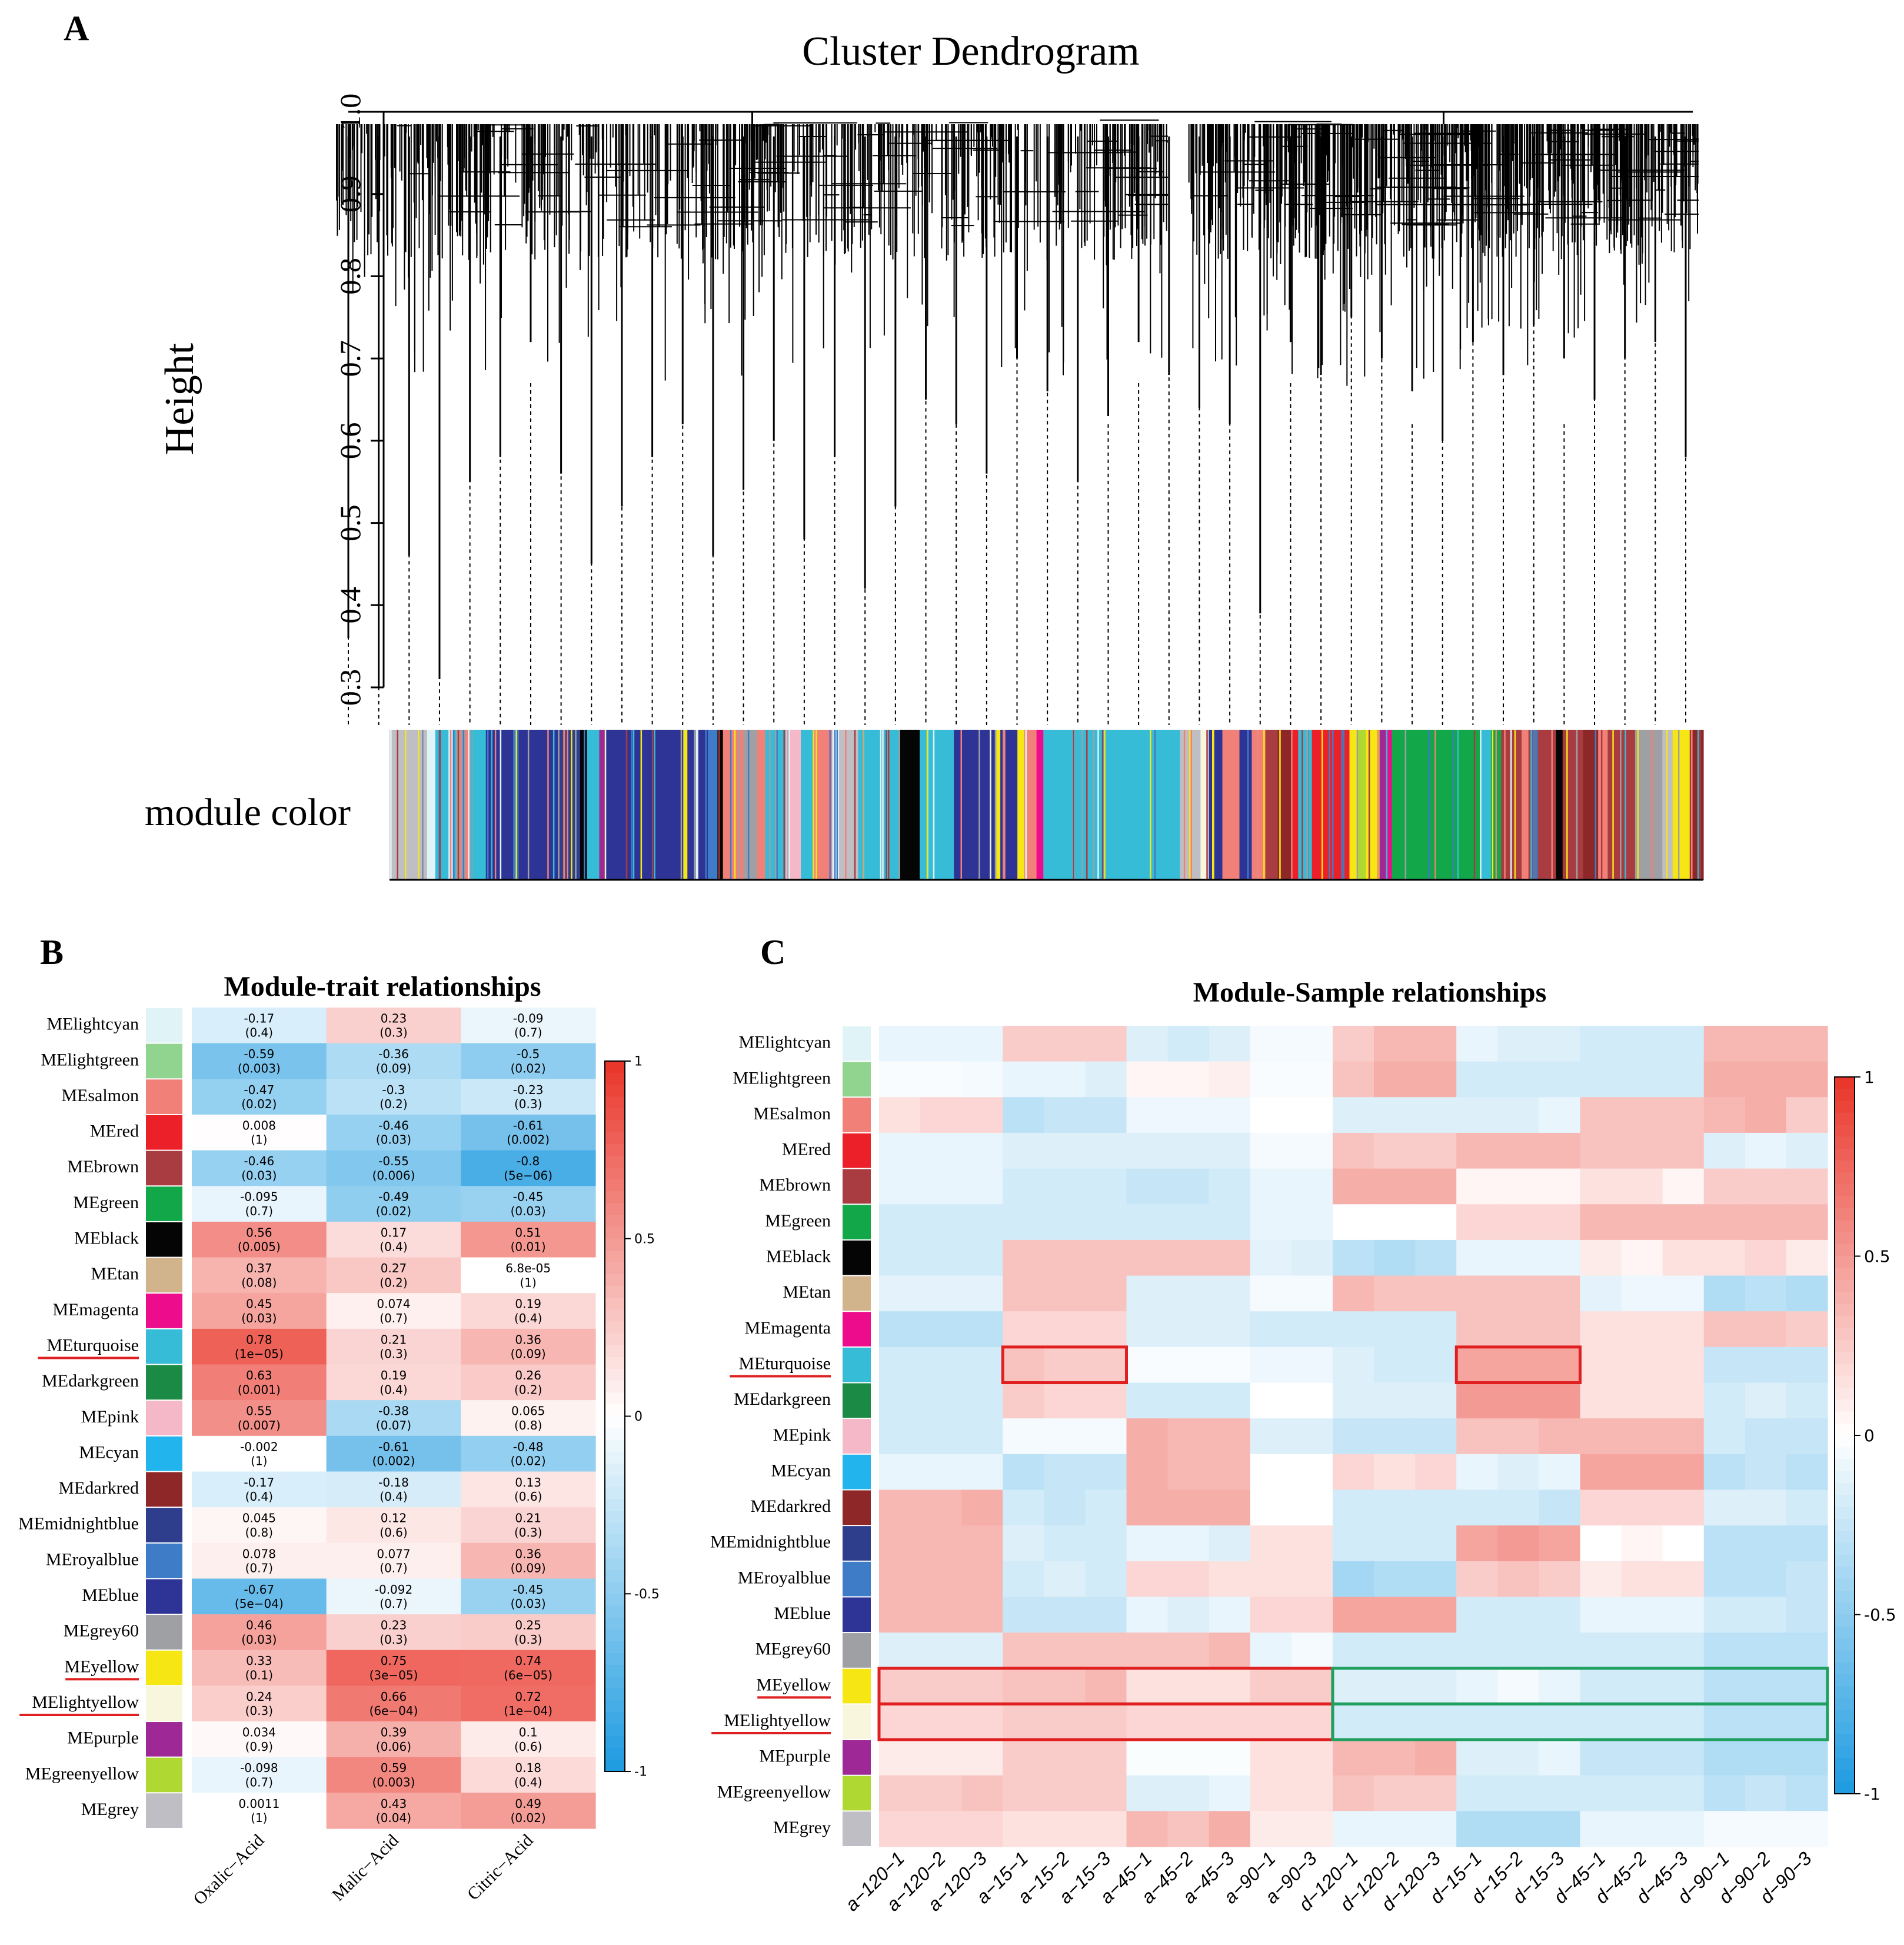  What do you see at coordinates (1872, 1794) in the screenshot?
I see `colorbar-tick-label: -1` at bounding box center [1872, 1794].